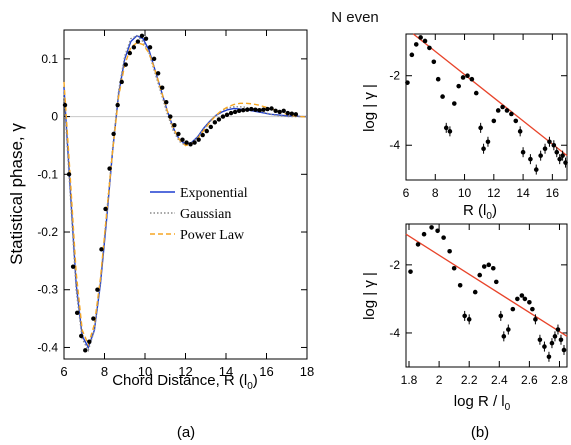  I want to click on y-tick-label: -0.1, so click(47, 174).